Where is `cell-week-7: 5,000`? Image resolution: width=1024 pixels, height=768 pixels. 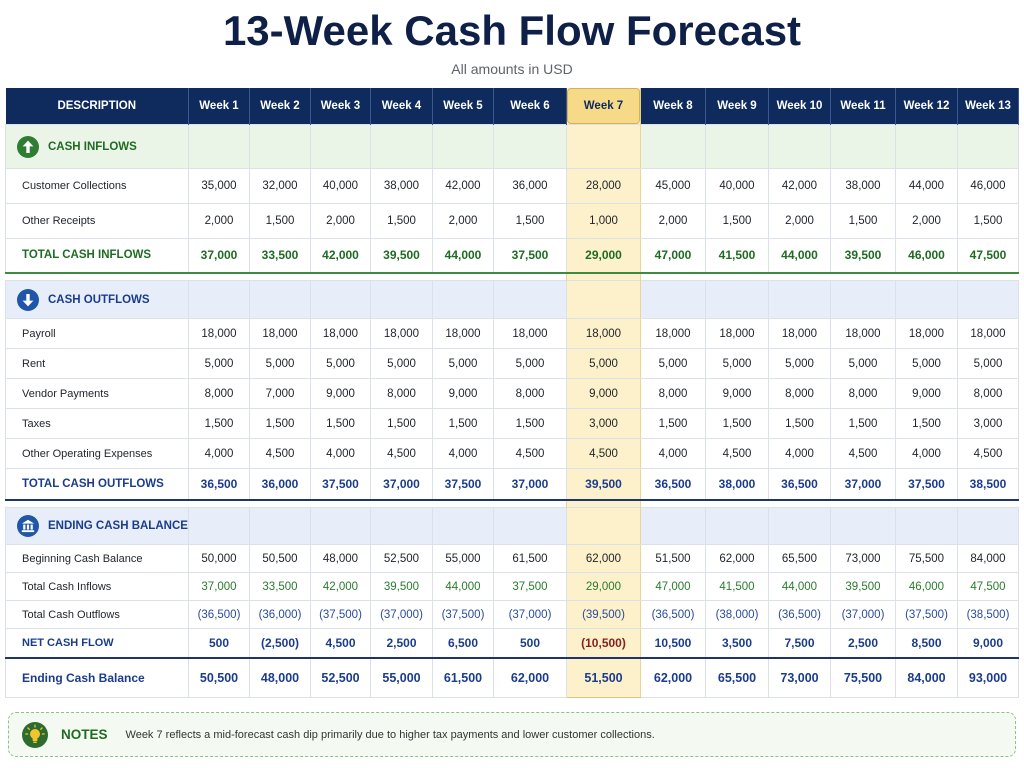 cell-week-7: 5,000 is located at coordinates (603, 363).